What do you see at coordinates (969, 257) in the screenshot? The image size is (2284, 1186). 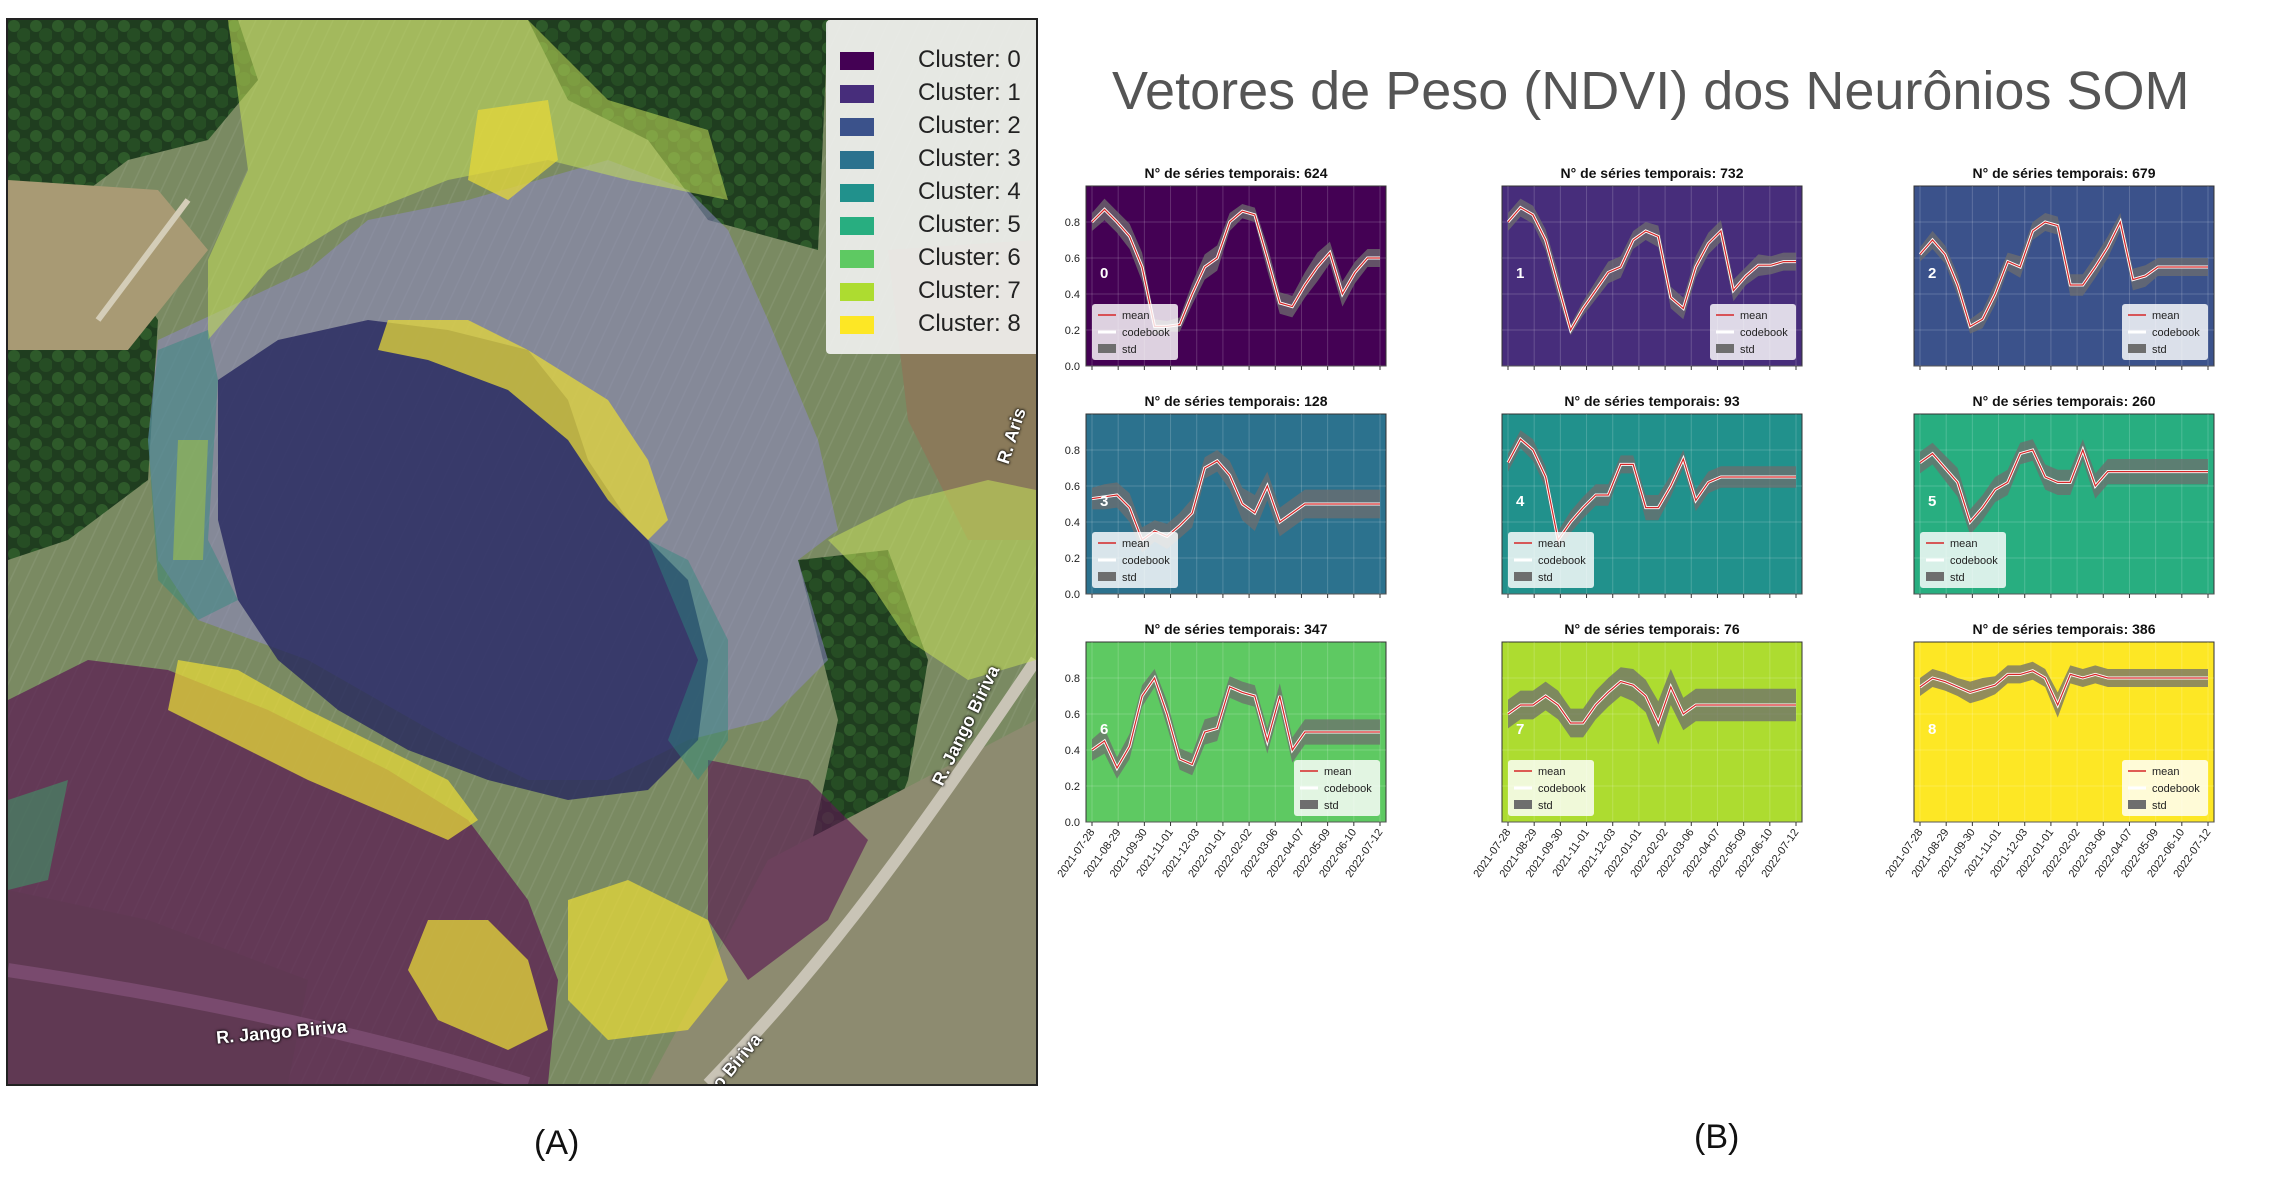 I see `legend-label: Cluster: 6` at bounding box center [969, 257].